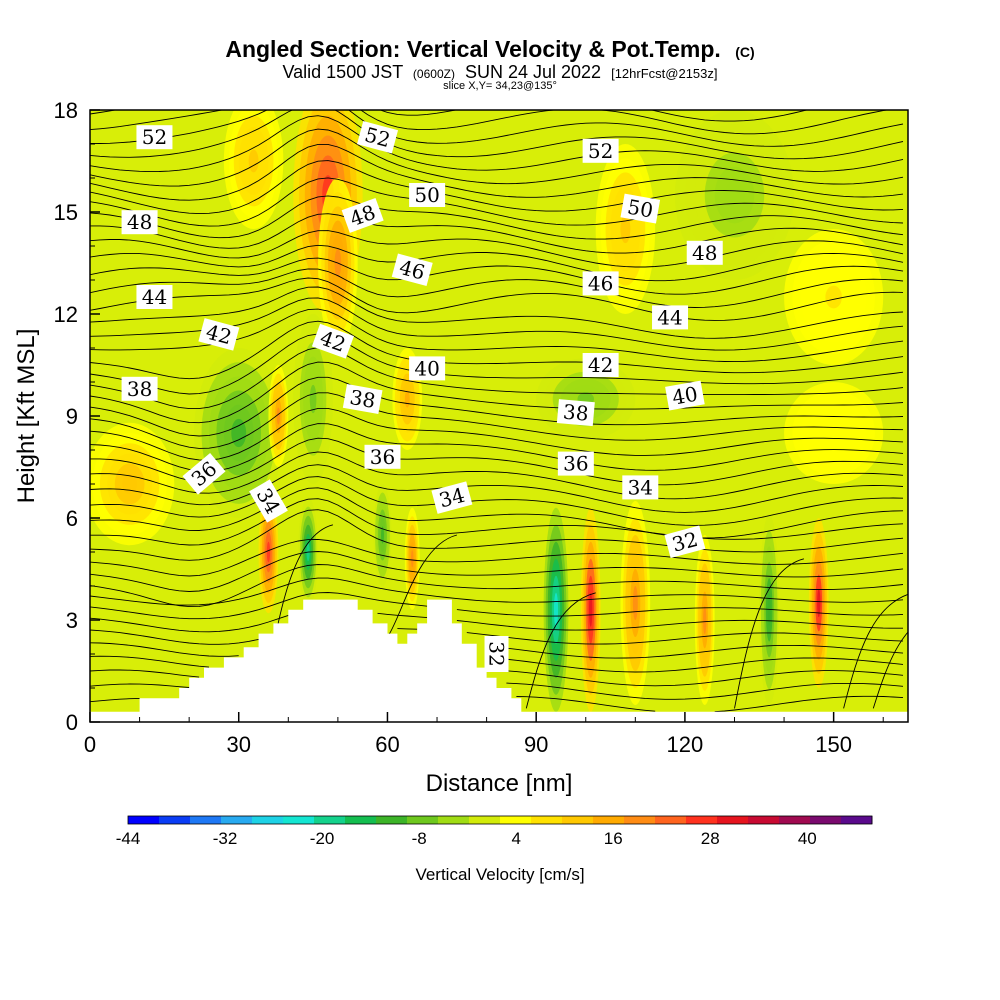 This screenshot has height=1000, width=1000. Describe the element at coordinates (499, 783) in the screenshot. I see `x-axis-title: Distance [nm]` at that location.